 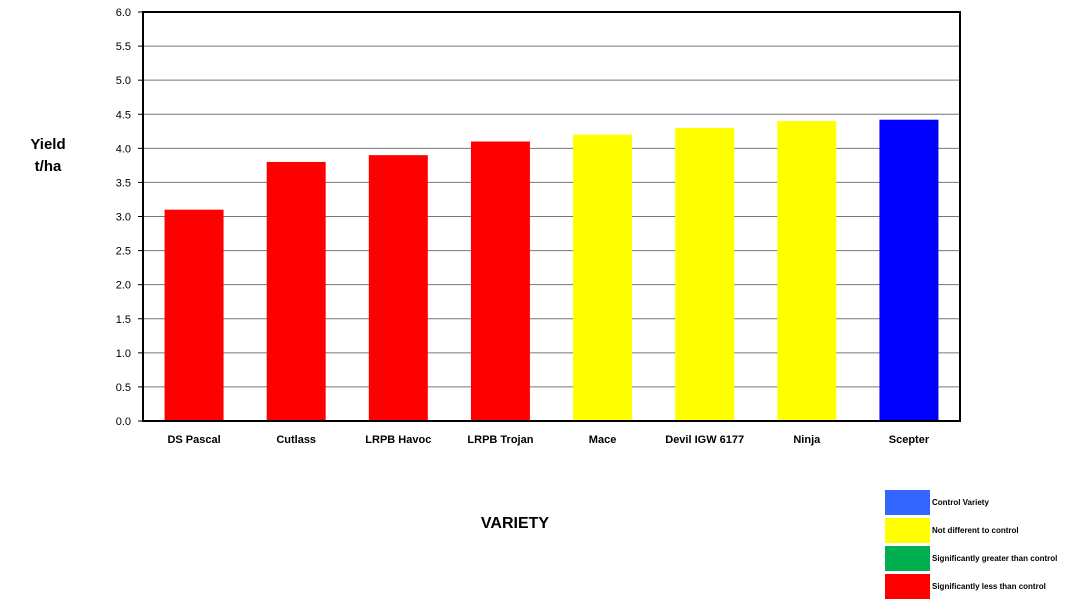 What do you see at coordinates (296, 291) in the screenshot?
I see `bar-cutlass` at bounding box center [296, 291].